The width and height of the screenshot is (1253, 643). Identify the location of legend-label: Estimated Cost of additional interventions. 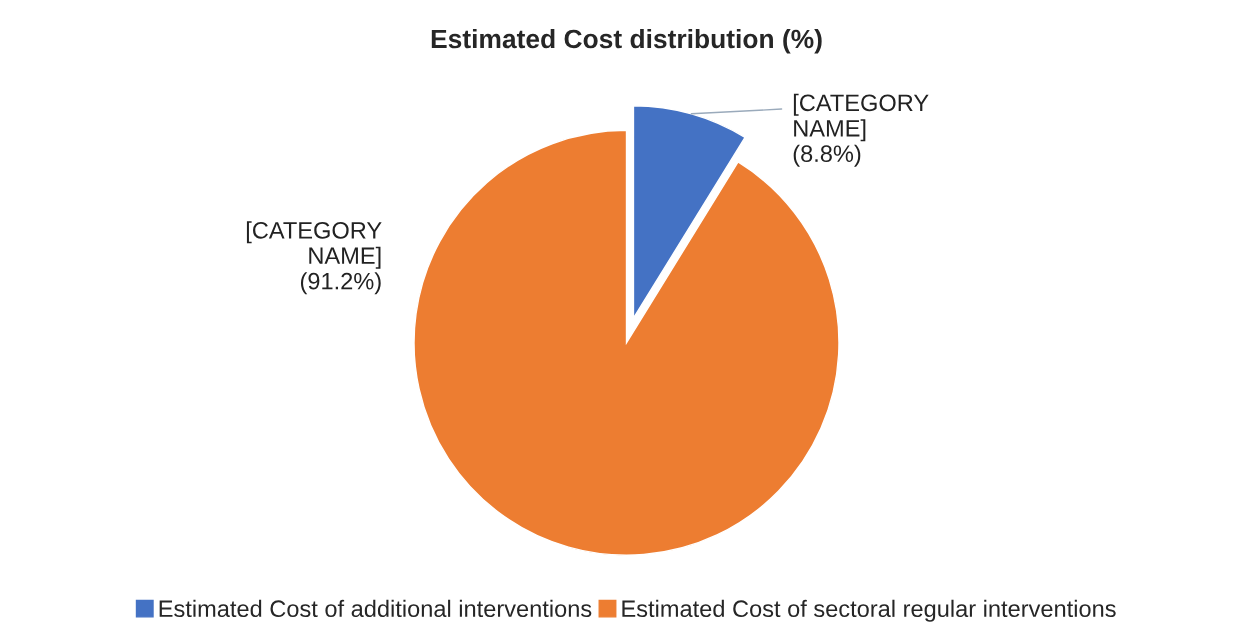
(375, 608).